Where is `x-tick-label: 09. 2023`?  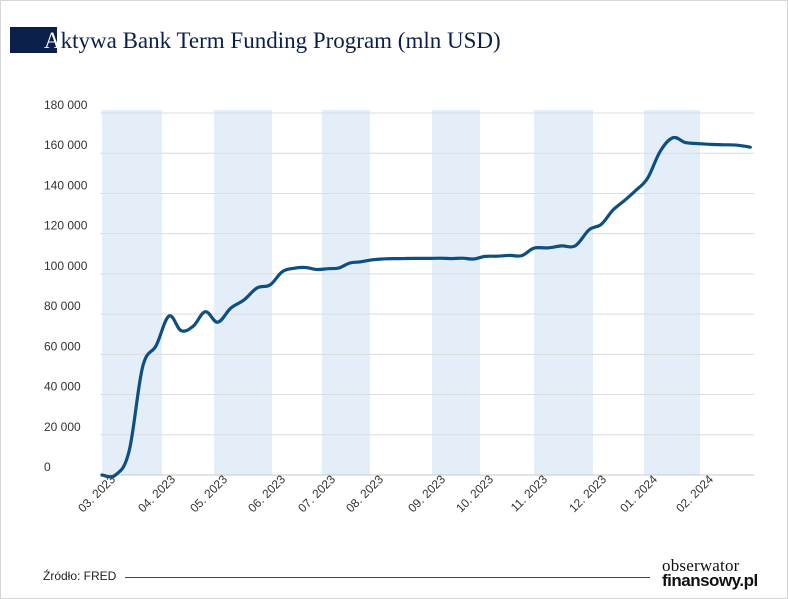 x-tick-label: 09. 2023 is located at coordinates (426, 493).